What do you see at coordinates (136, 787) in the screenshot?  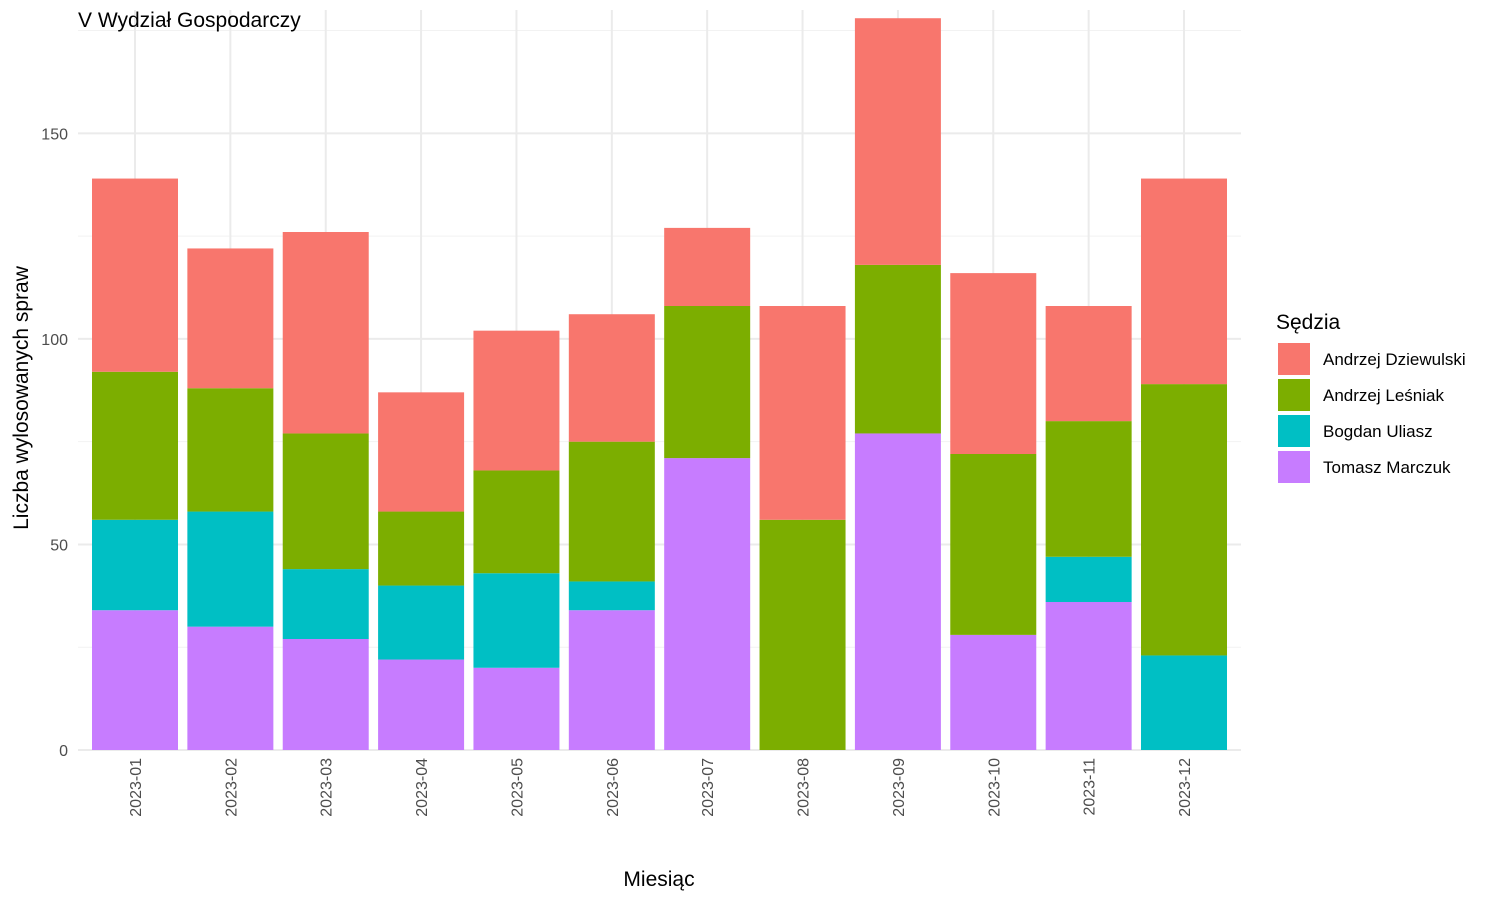 I see `x-tick-label: 2023-01` at bounding box center [136, 787].